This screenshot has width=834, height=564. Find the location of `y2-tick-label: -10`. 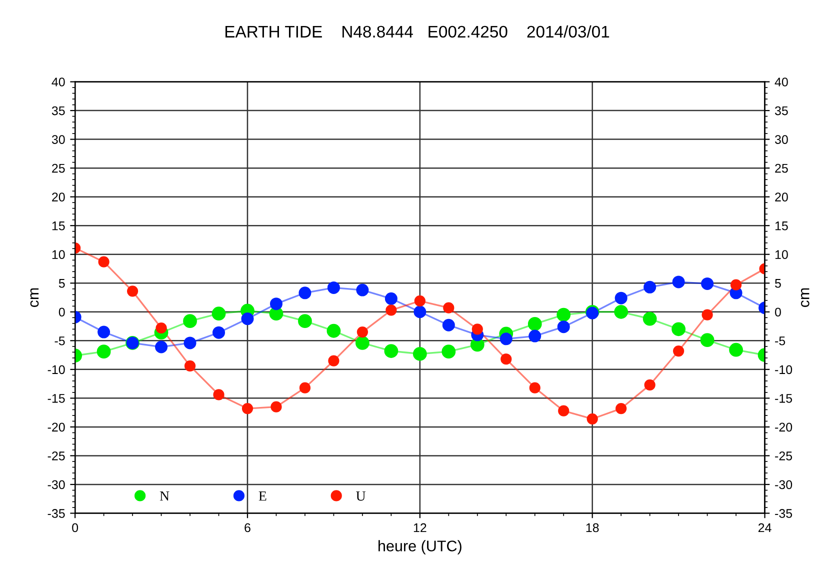

y2-tick-label: -10 is located at coordinates (783, 369).